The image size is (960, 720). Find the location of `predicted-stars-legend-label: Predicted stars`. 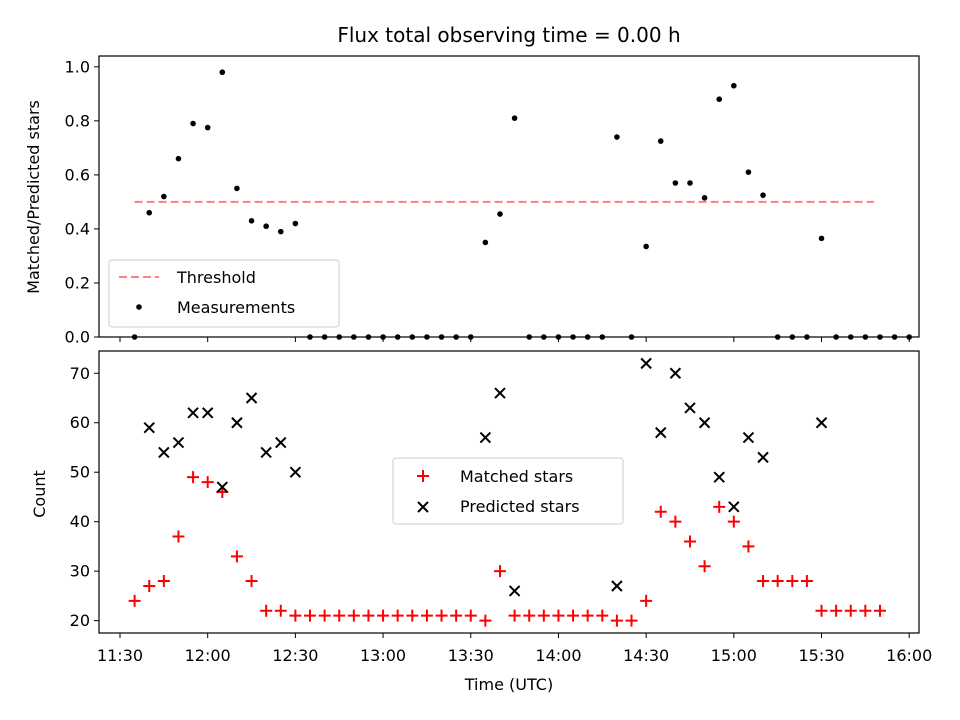

predicted-stars-legend-label: Predicted stars is located at coordinates (520, 506).